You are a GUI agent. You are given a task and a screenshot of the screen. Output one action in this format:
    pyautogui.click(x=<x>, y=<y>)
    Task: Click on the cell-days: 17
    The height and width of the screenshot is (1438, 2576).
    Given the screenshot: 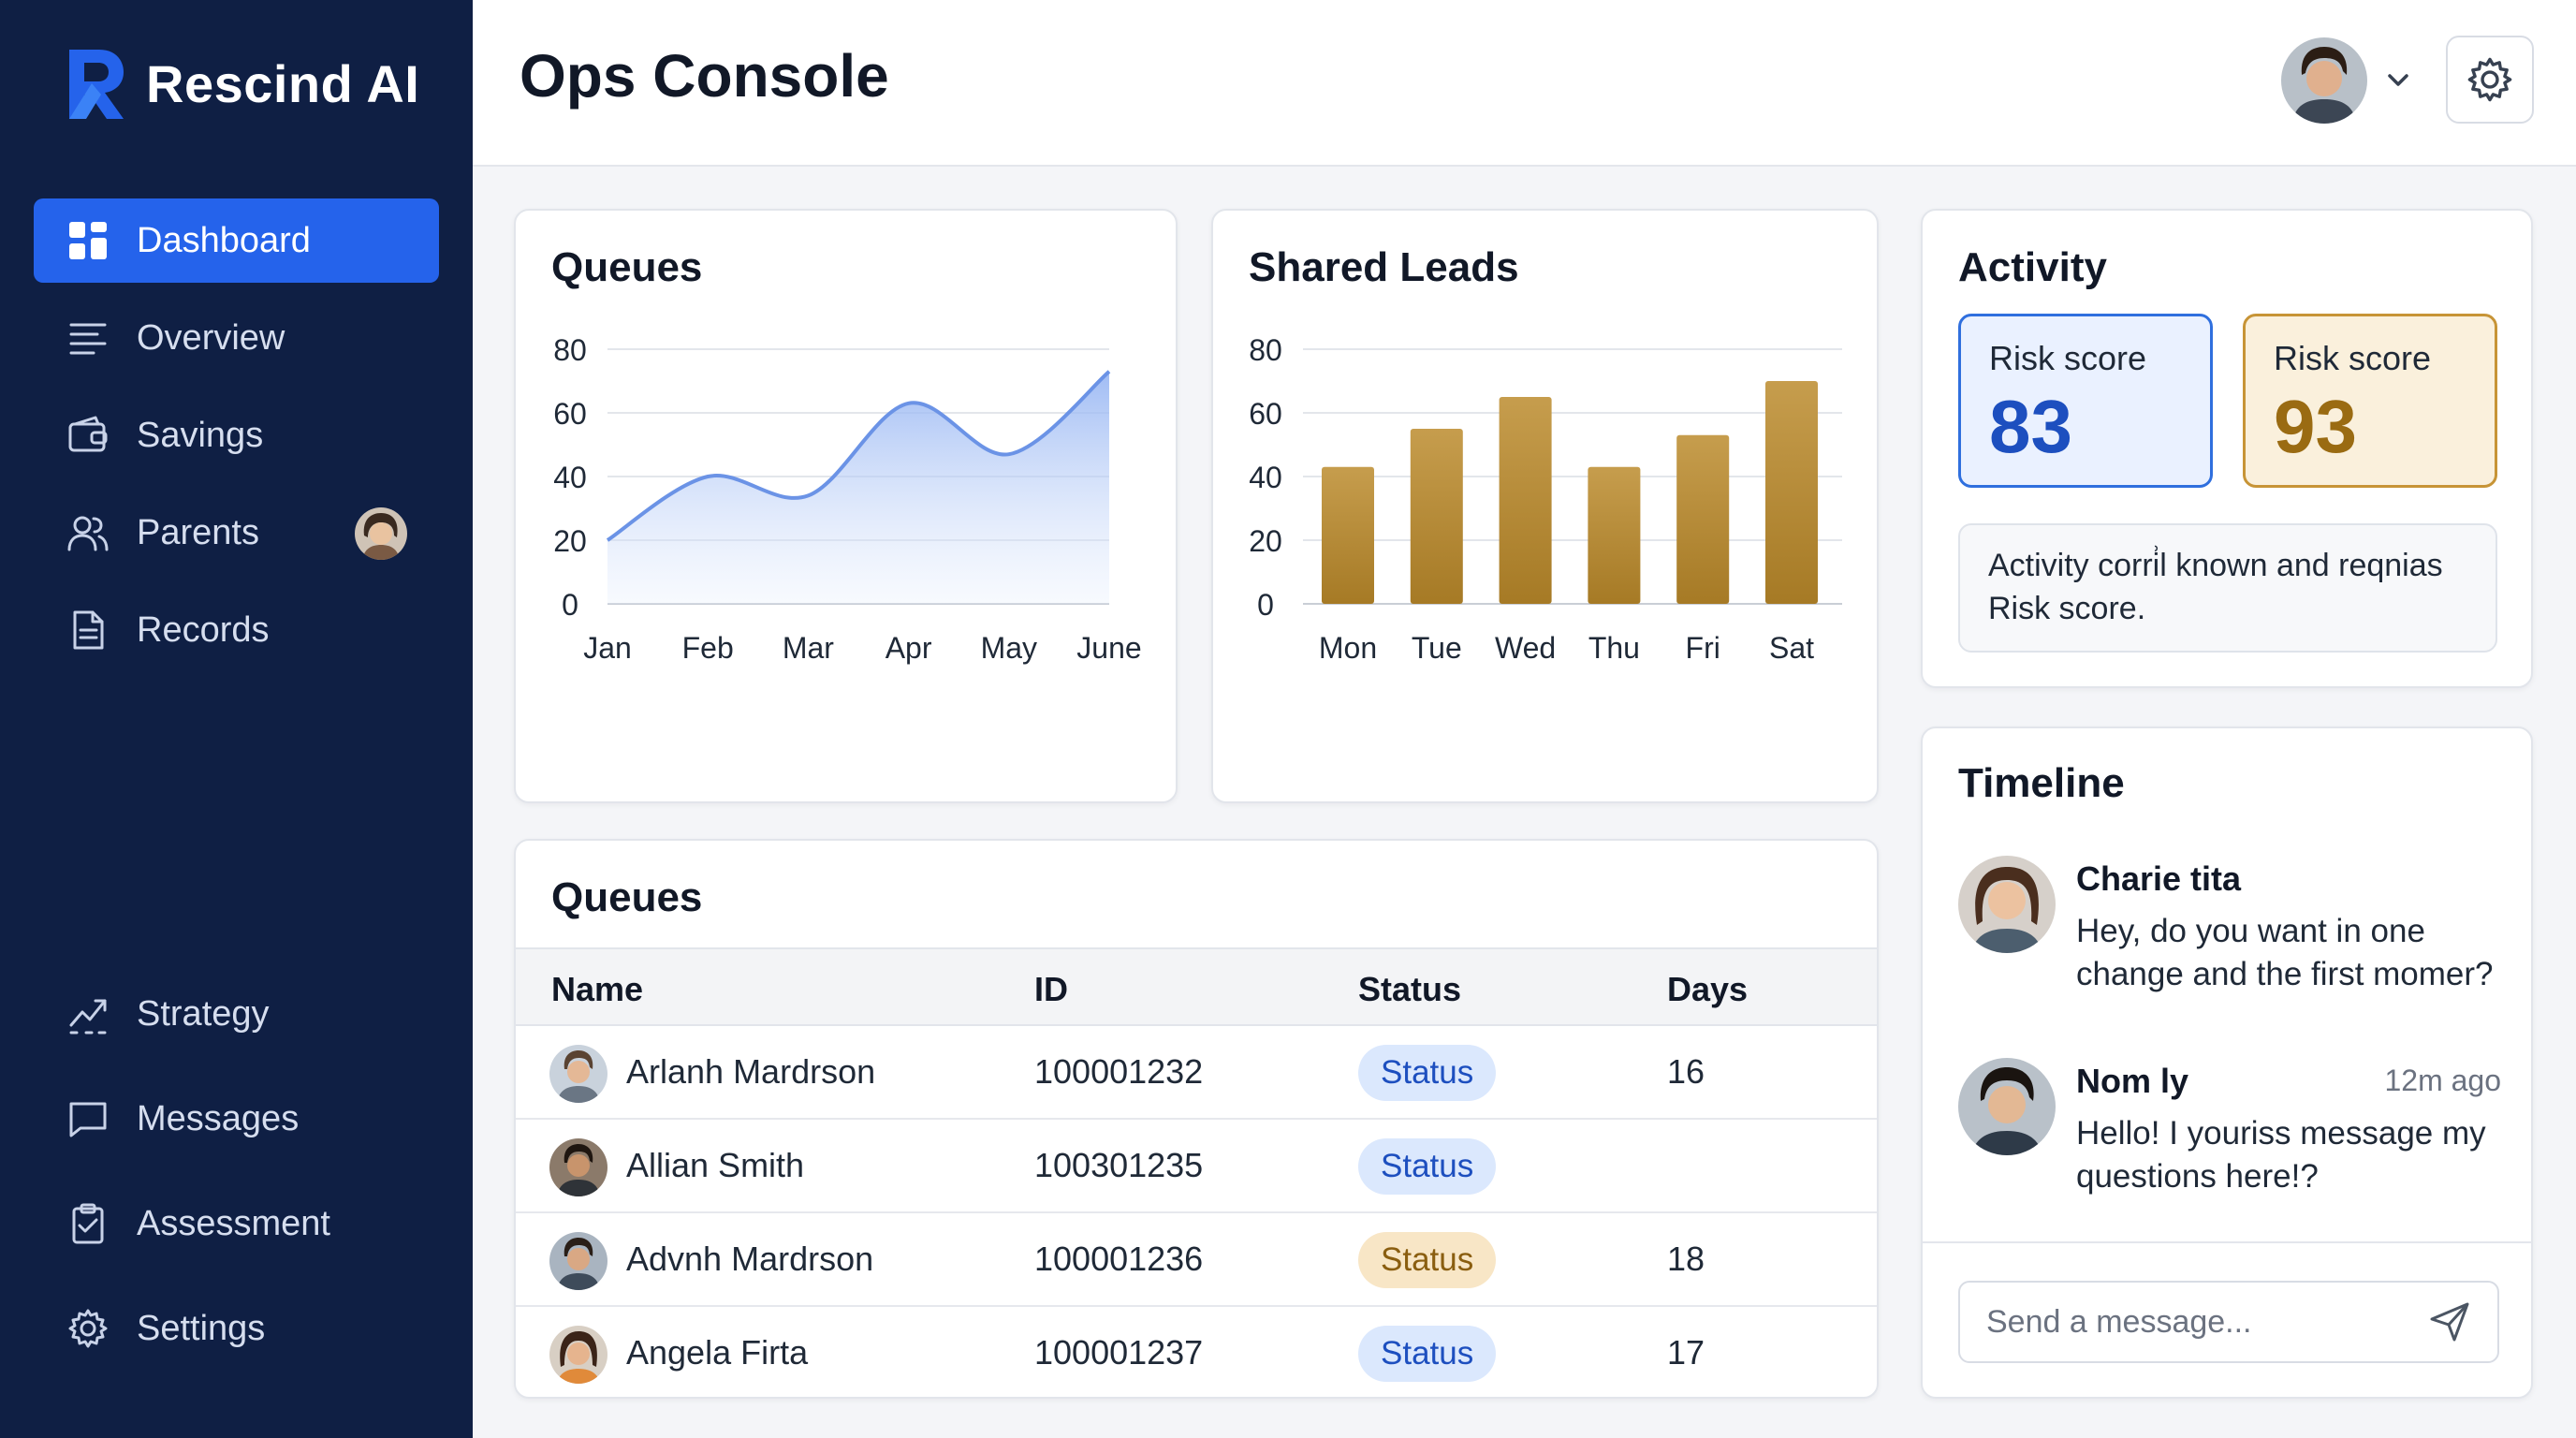 What is the action you would take?
    pyautogui.click(x=1686, y=1352)
    